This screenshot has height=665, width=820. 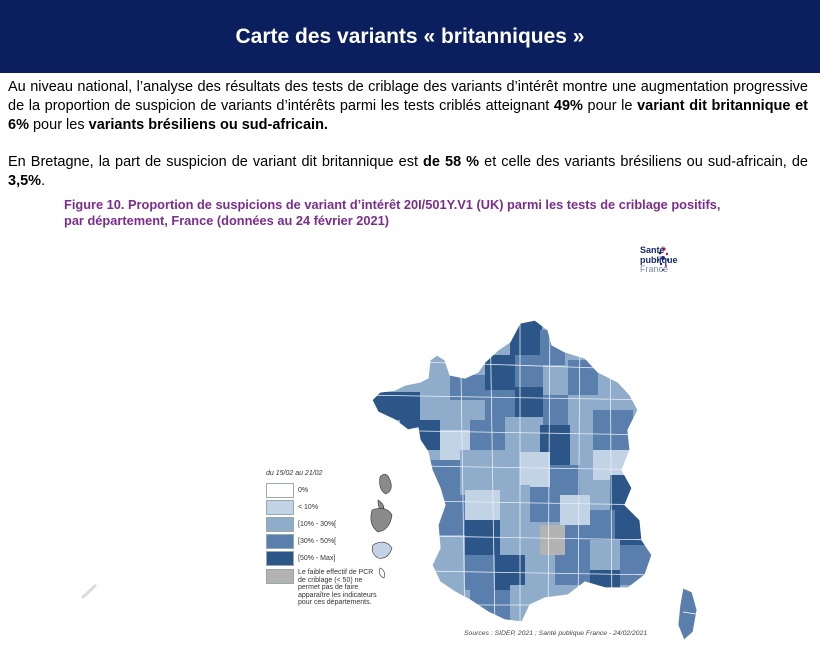 What do you see at coordinates (654, 269) in the screenshot?
I see `logo-line: France` at bounding box center [654, 269].